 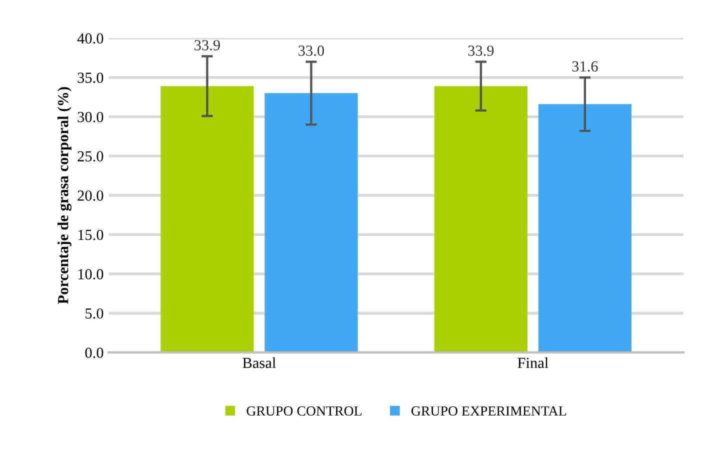 What do you see at coordinates (91, 156) in the screenshot?
I see `y-tick-label: 25.0` at bounding box center [91, 156].